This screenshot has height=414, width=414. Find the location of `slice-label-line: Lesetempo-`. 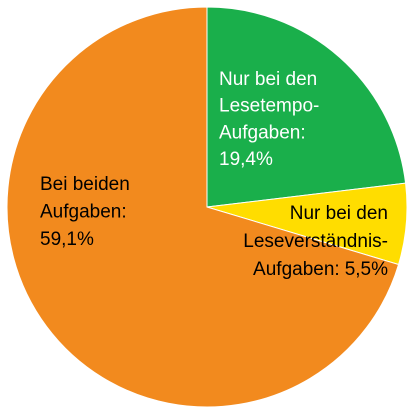

slice-label-line: Lesetempo- is located at coordinates (269, 106).